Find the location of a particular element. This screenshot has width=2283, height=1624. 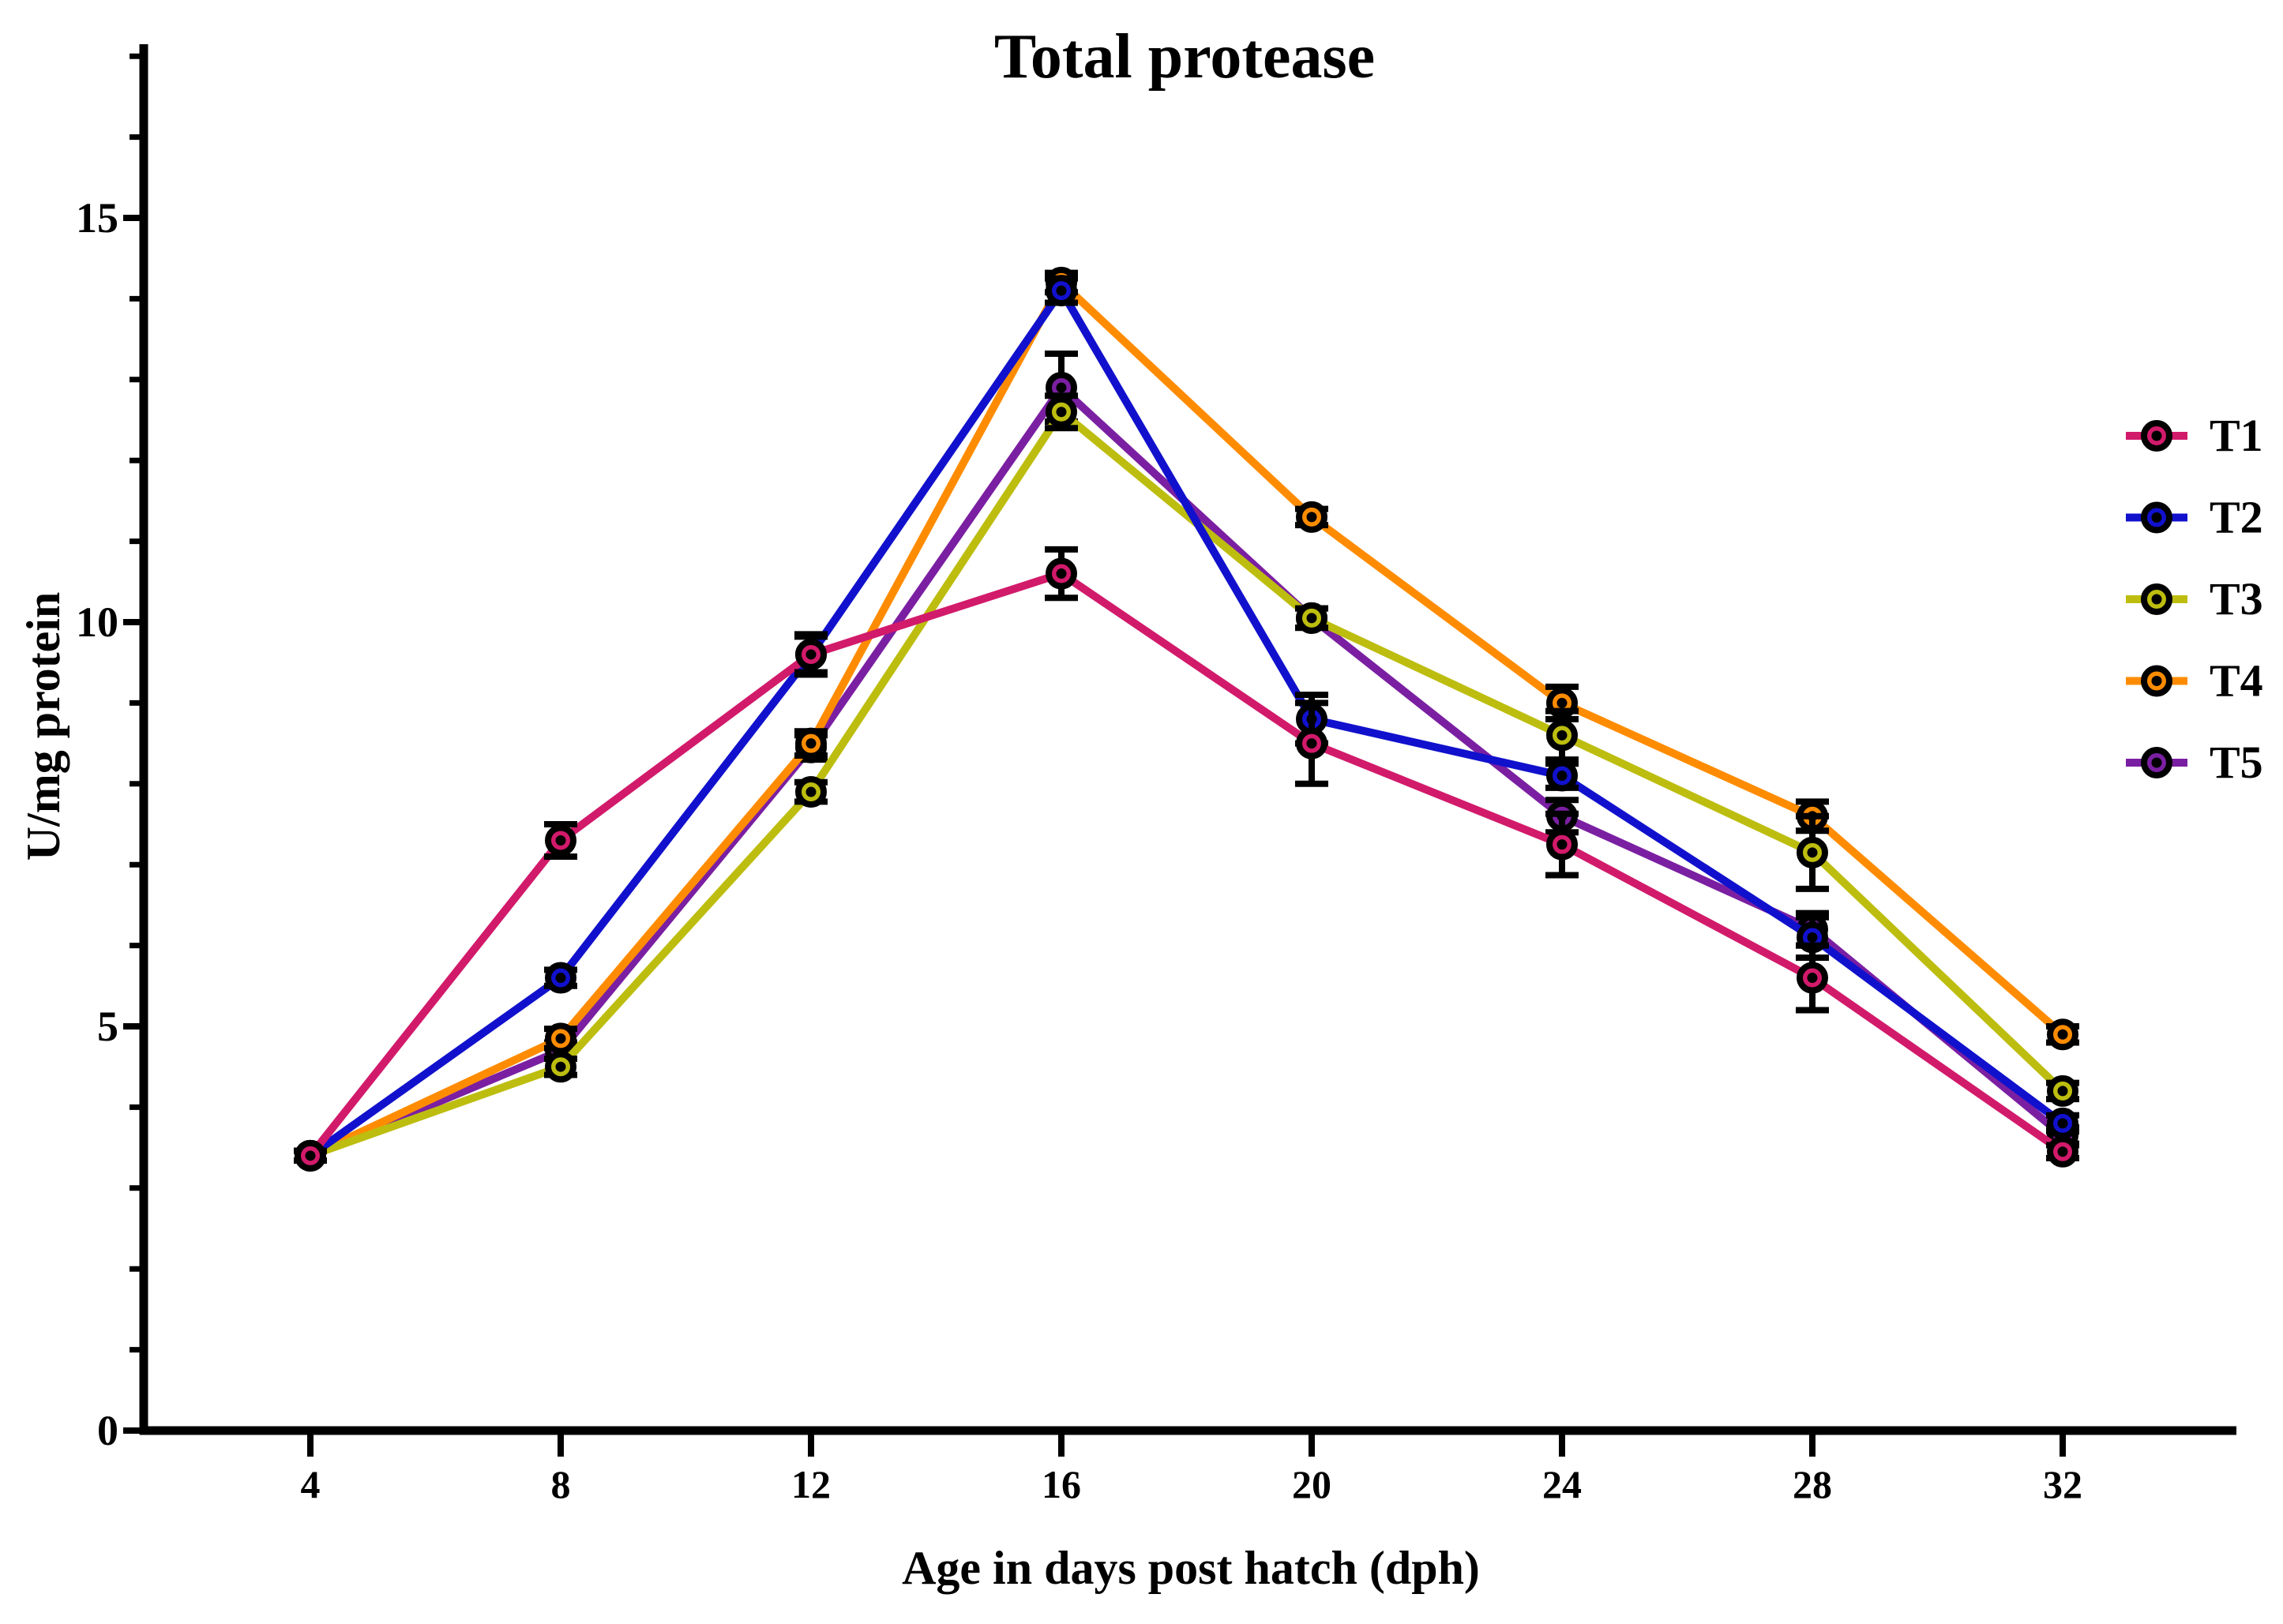

legend-label: T3 is located at coordinates (2236, 598).